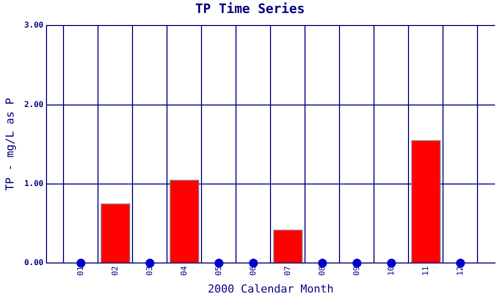 This screenshot has height=300, width=500. I want to click on x-tick-label: 04, so click(184, 271).